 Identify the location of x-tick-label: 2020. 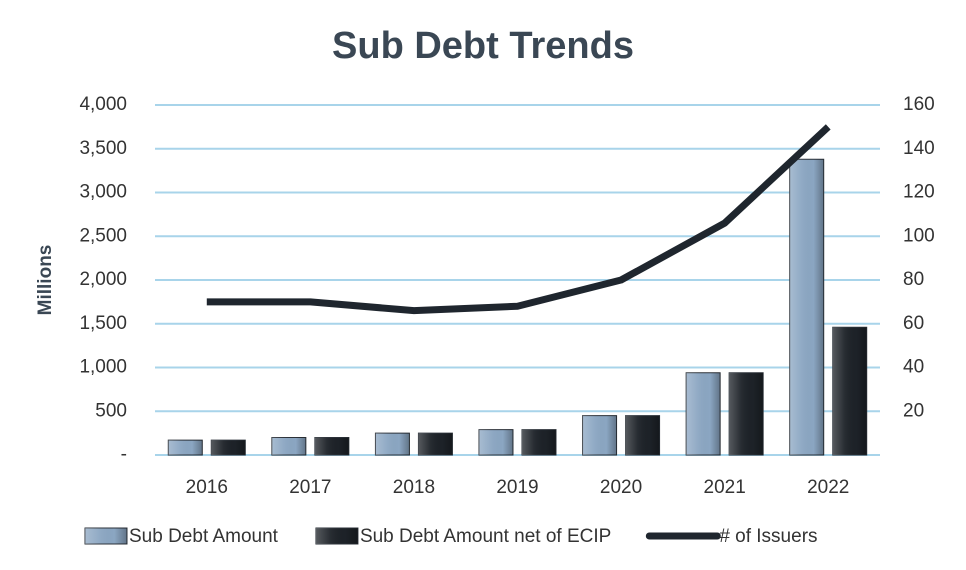
(621, 487).